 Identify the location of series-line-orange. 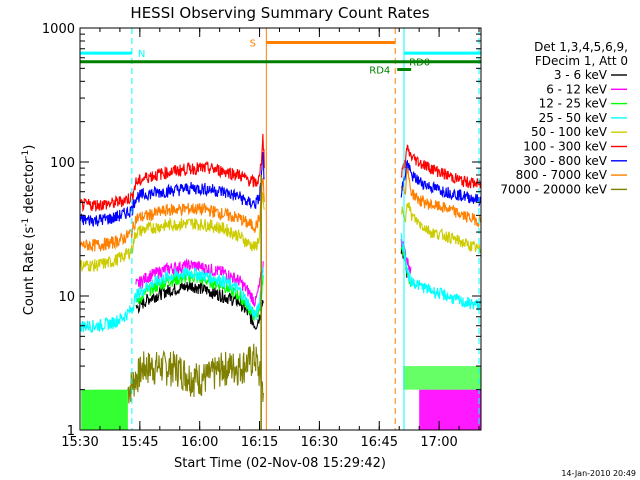
(172, 215).